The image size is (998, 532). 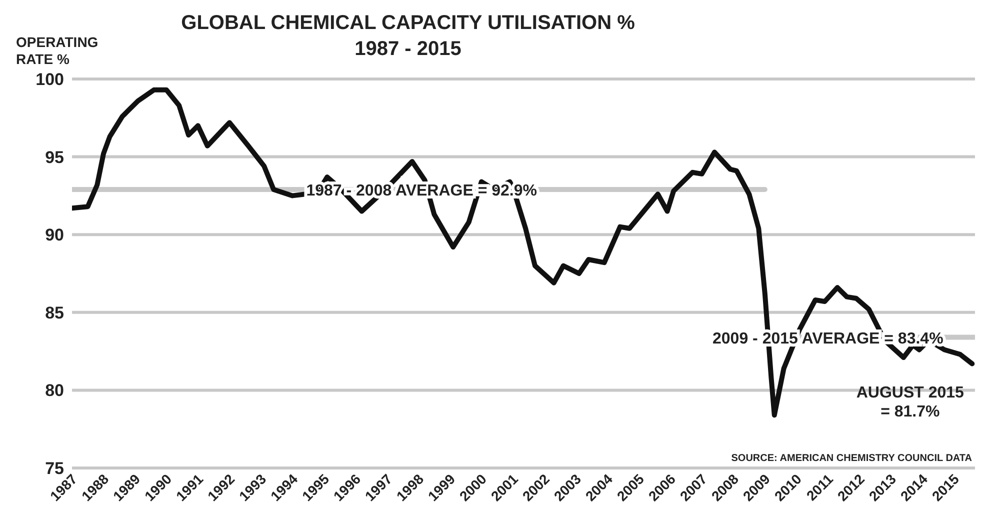 What do you see at coordinates (50, 80) in the screenshot?
I see `y-tick-label: 100` at bounding box center [50, 80].